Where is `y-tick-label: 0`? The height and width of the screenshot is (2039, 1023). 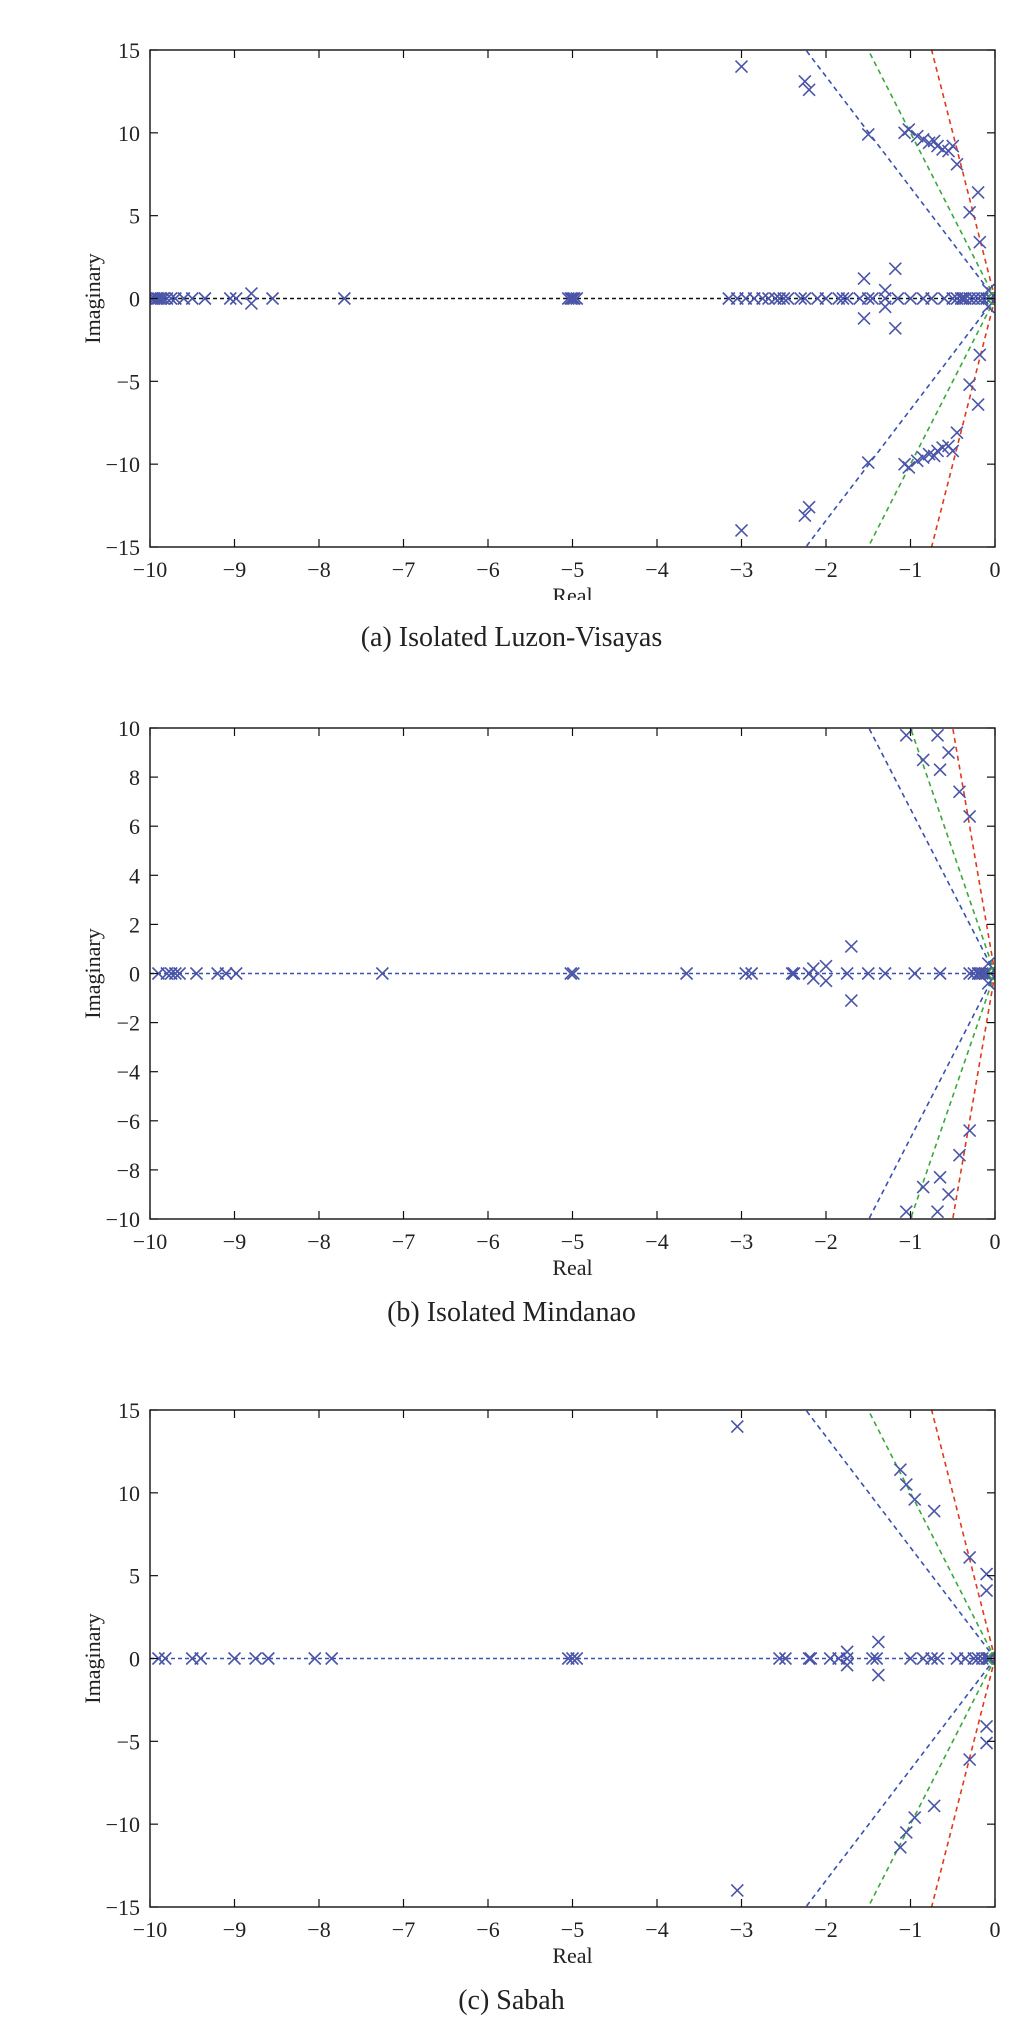
y-tick-label: 0 is located at coordinates (134, 974).